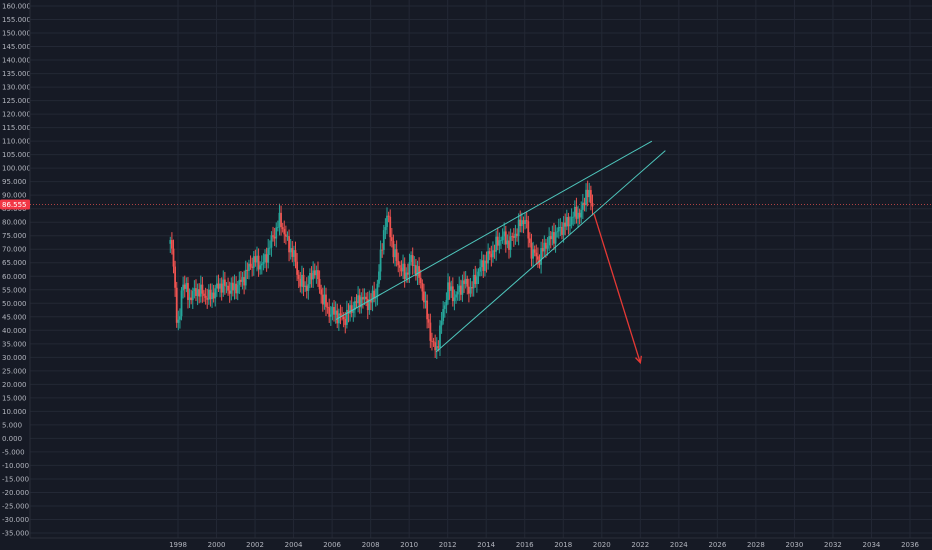  Describe the element at coordinates (16, 88) in the screenshot. I see `y-tick-label: 130.000` at that location.